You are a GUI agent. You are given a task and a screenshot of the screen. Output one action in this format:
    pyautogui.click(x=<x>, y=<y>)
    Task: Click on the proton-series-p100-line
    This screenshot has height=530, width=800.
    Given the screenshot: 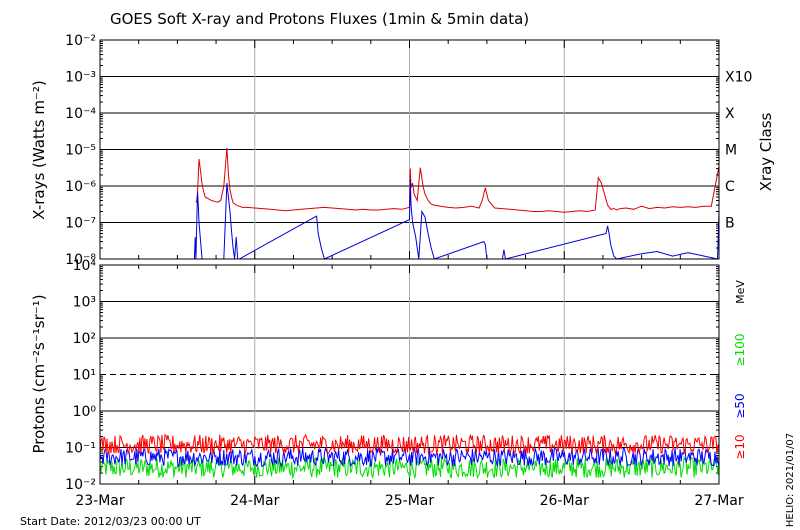 What is the action you would take?
    pyautogui.click(x=409, y=467)
    